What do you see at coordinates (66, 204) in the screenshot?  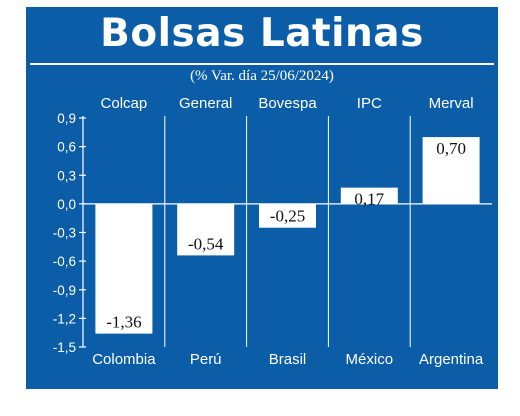 I see `y-tick-label: 0,0` at bounding box center [66, 204].